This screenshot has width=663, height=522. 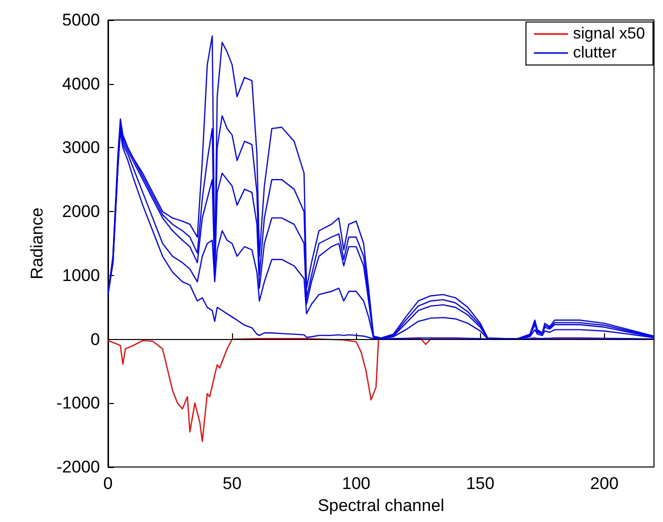 What do you see at coordinates (81, 84) in the screenshot?
I see `y-tick-label: 4000` at bounding box center [81, 84].